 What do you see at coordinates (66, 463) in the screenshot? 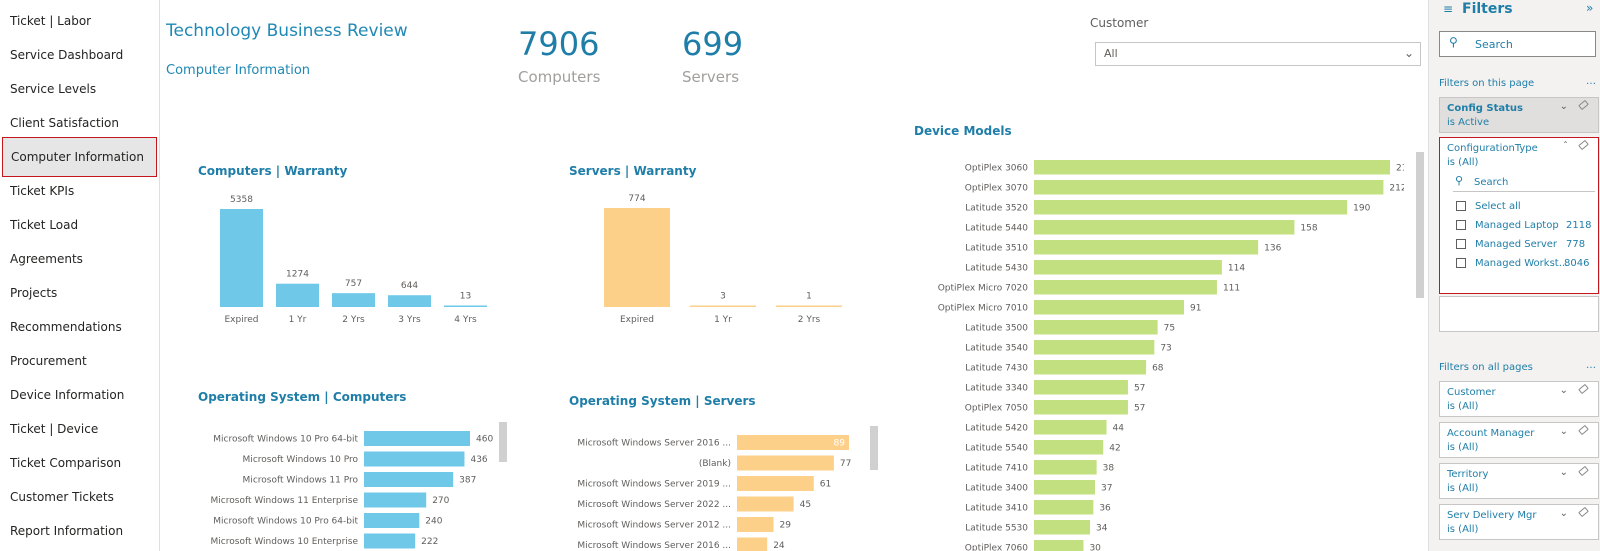
I see `nav-item: Ticket Comparison` at bounding box center [66, 463].